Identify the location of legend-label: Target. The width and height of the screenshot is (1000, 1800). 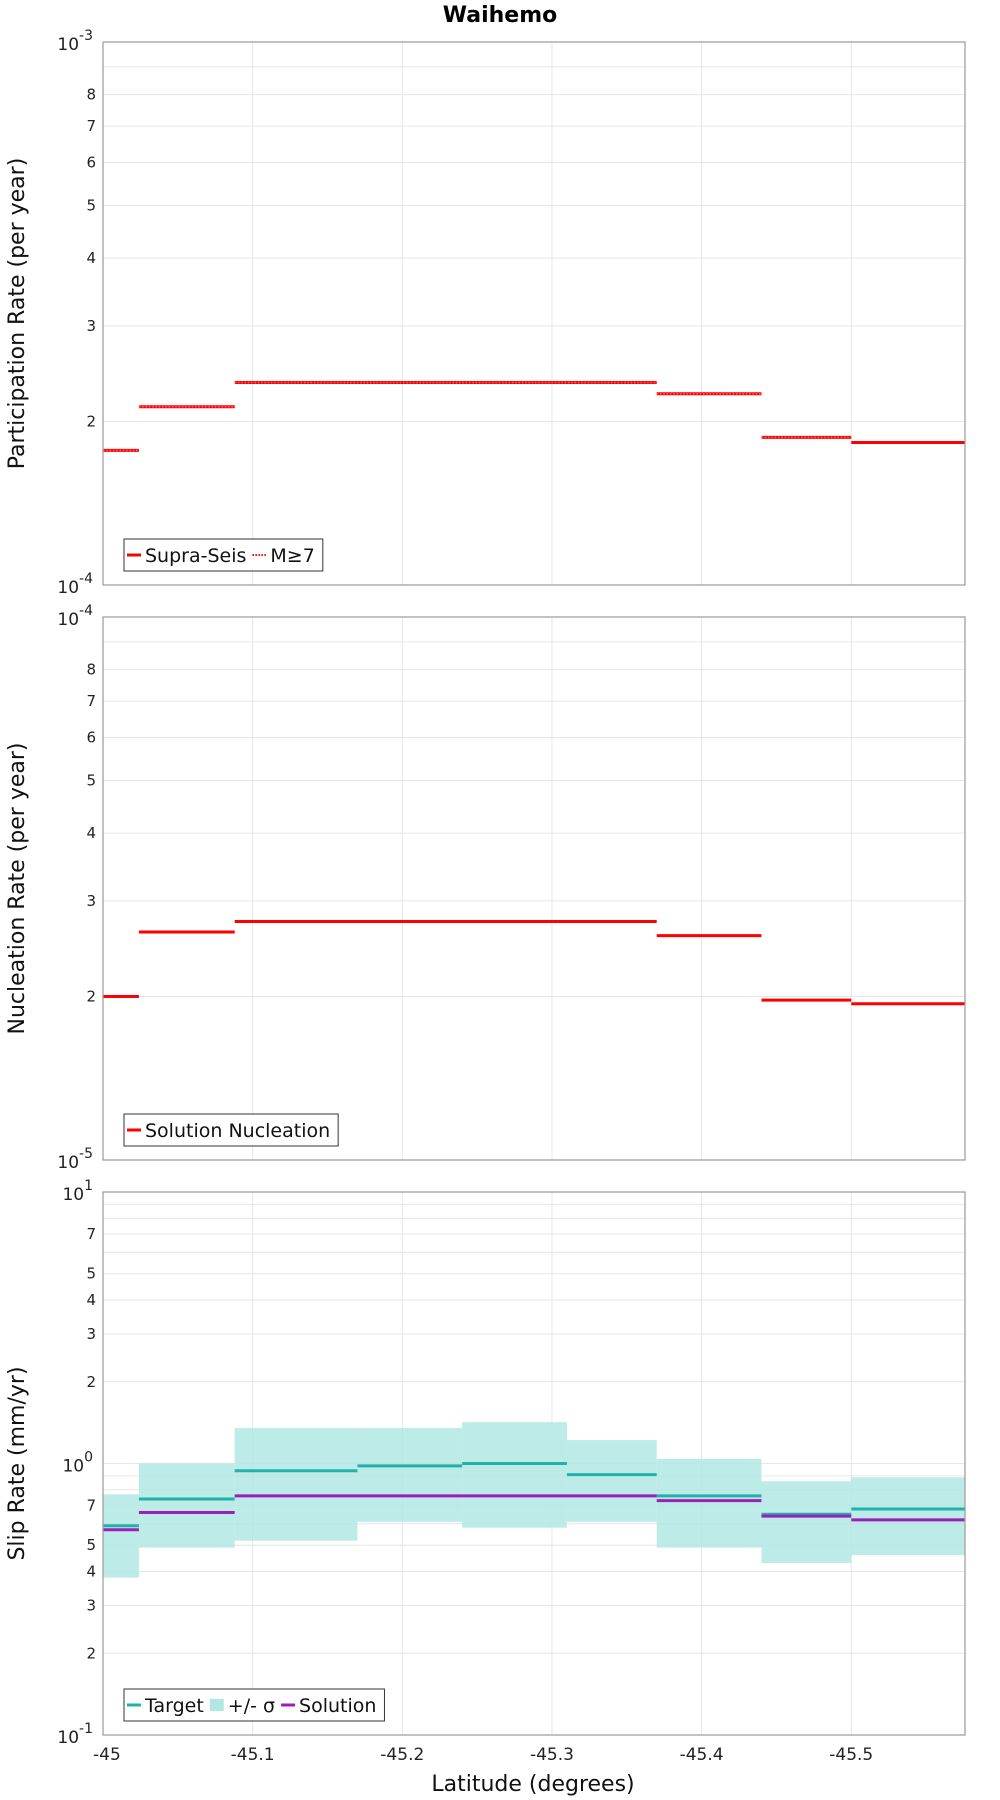
(174, 1706).